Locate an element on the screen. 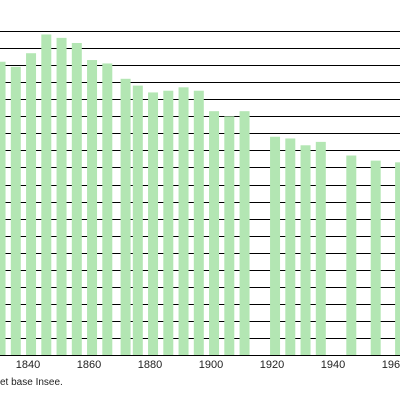  x-tick-label: 1880 is located at coordinates (150, 365).